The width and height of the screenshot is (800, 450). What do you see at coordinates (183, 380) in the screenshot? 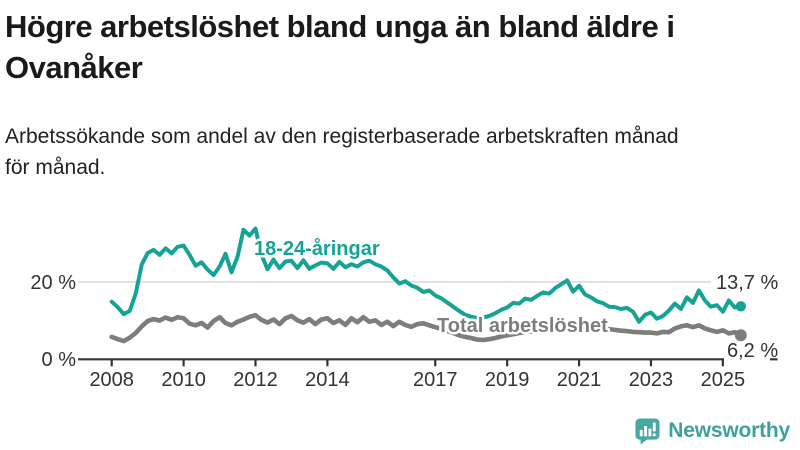
I see `x-tick-label-2010: 2010` at bounding box center [183, 380].